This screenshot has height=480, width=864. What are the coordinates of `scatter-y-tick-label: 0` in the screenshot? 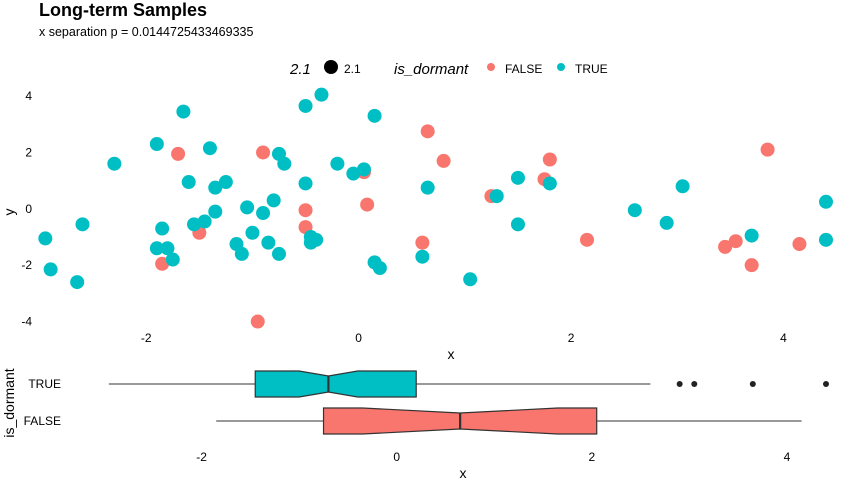 It's located at (28, 209).